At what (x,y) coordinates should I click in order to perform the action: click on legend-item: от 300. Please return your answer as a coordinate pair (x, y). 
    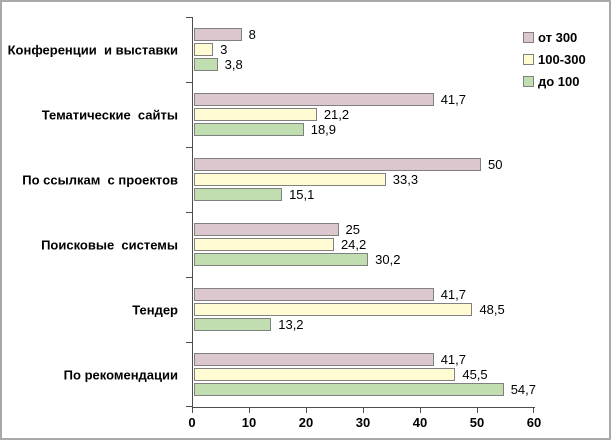
    Looking at the image, I should click on (554, 37).